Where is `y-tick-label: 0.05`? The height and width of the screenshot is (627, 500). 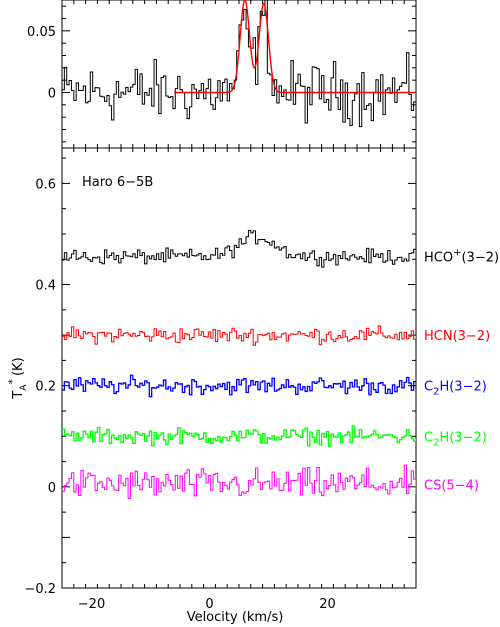 y-tick-label: 0.05 is located at coordinates (41, 32).